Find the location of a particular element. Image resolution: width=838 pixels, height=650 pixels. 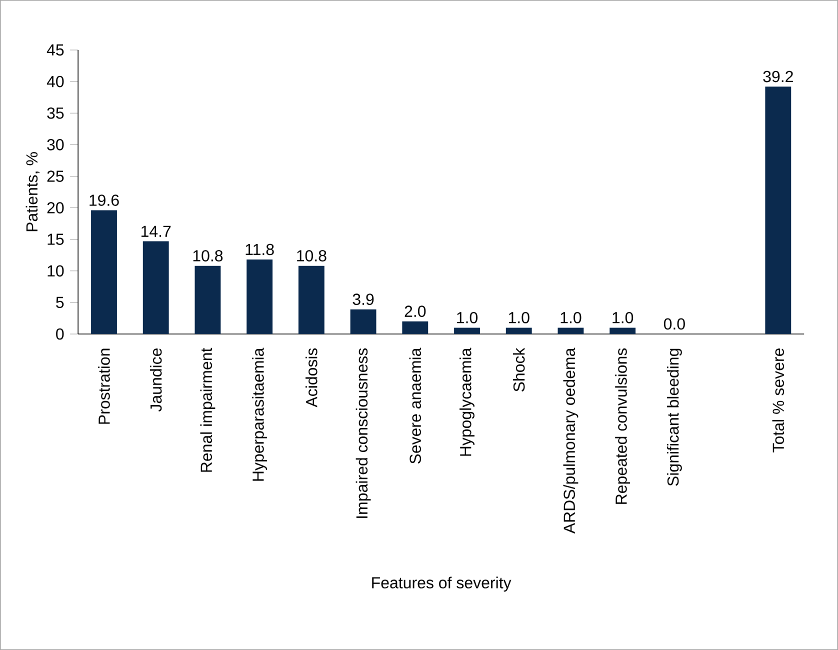

y-tick-label: 35 is located at coordinates (55, 113).